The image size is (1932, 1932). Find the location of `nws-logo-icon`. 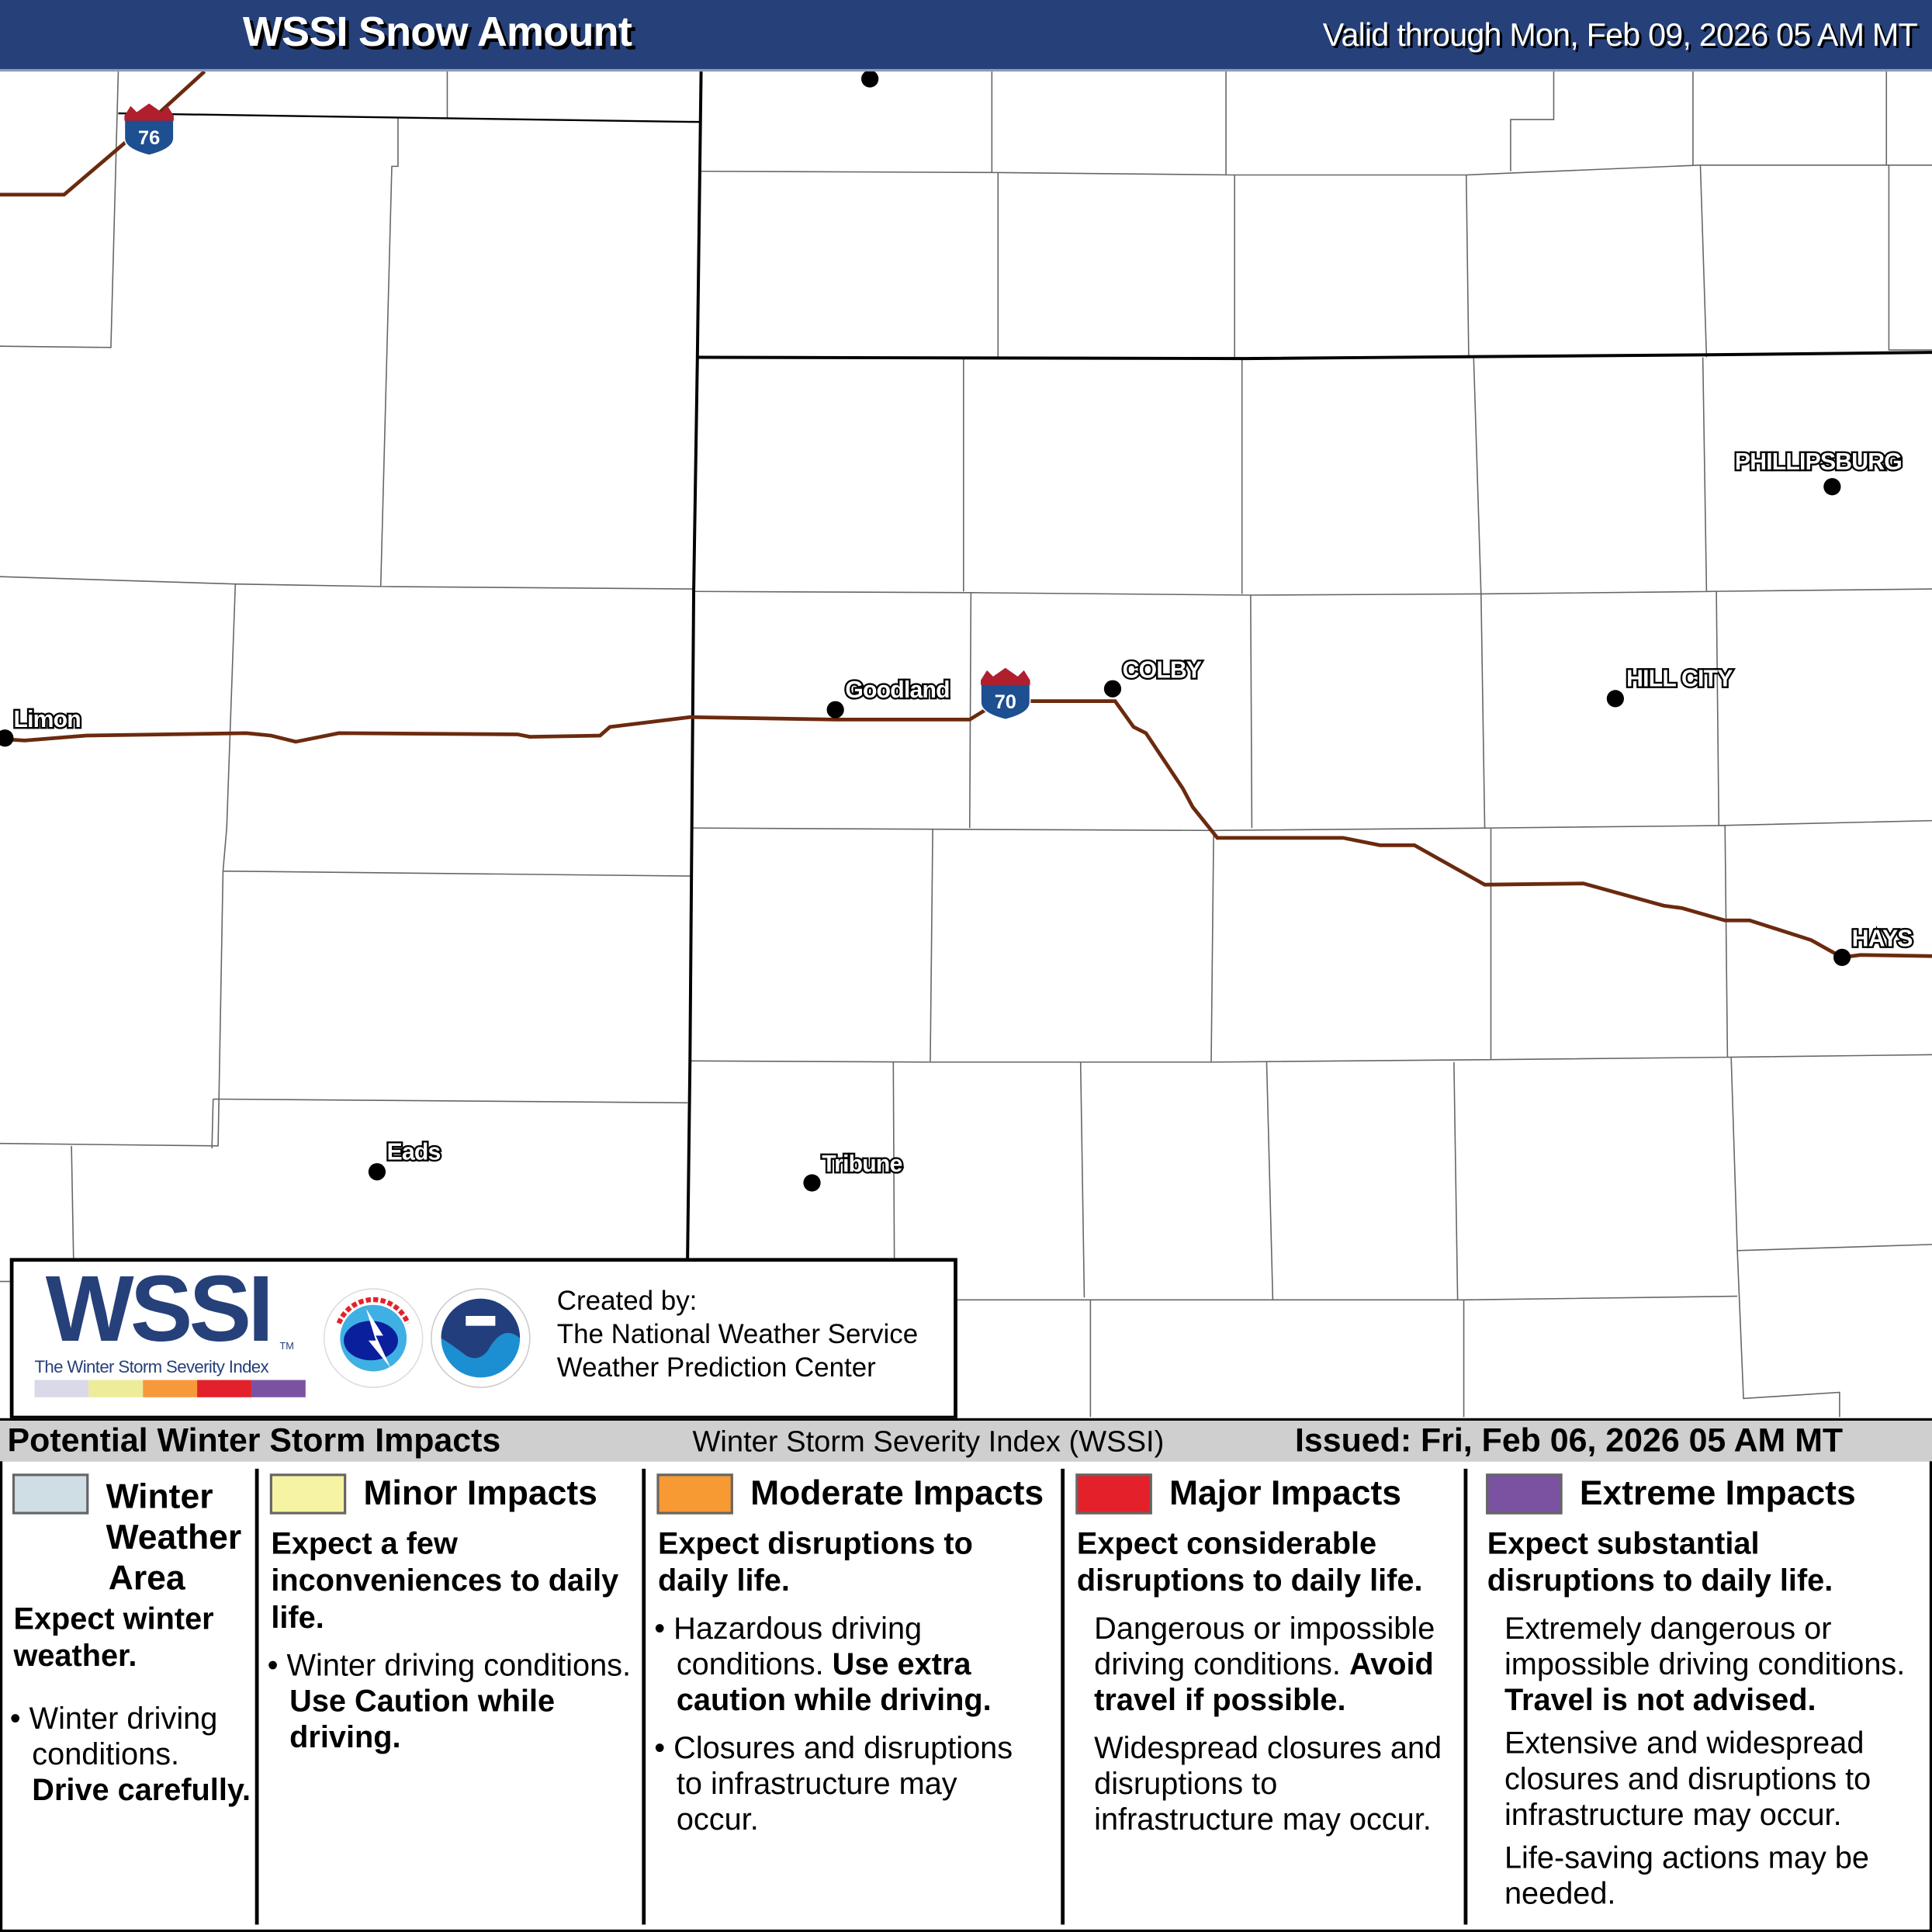

nws-logo-icon is located at coordinates (373, 1338).